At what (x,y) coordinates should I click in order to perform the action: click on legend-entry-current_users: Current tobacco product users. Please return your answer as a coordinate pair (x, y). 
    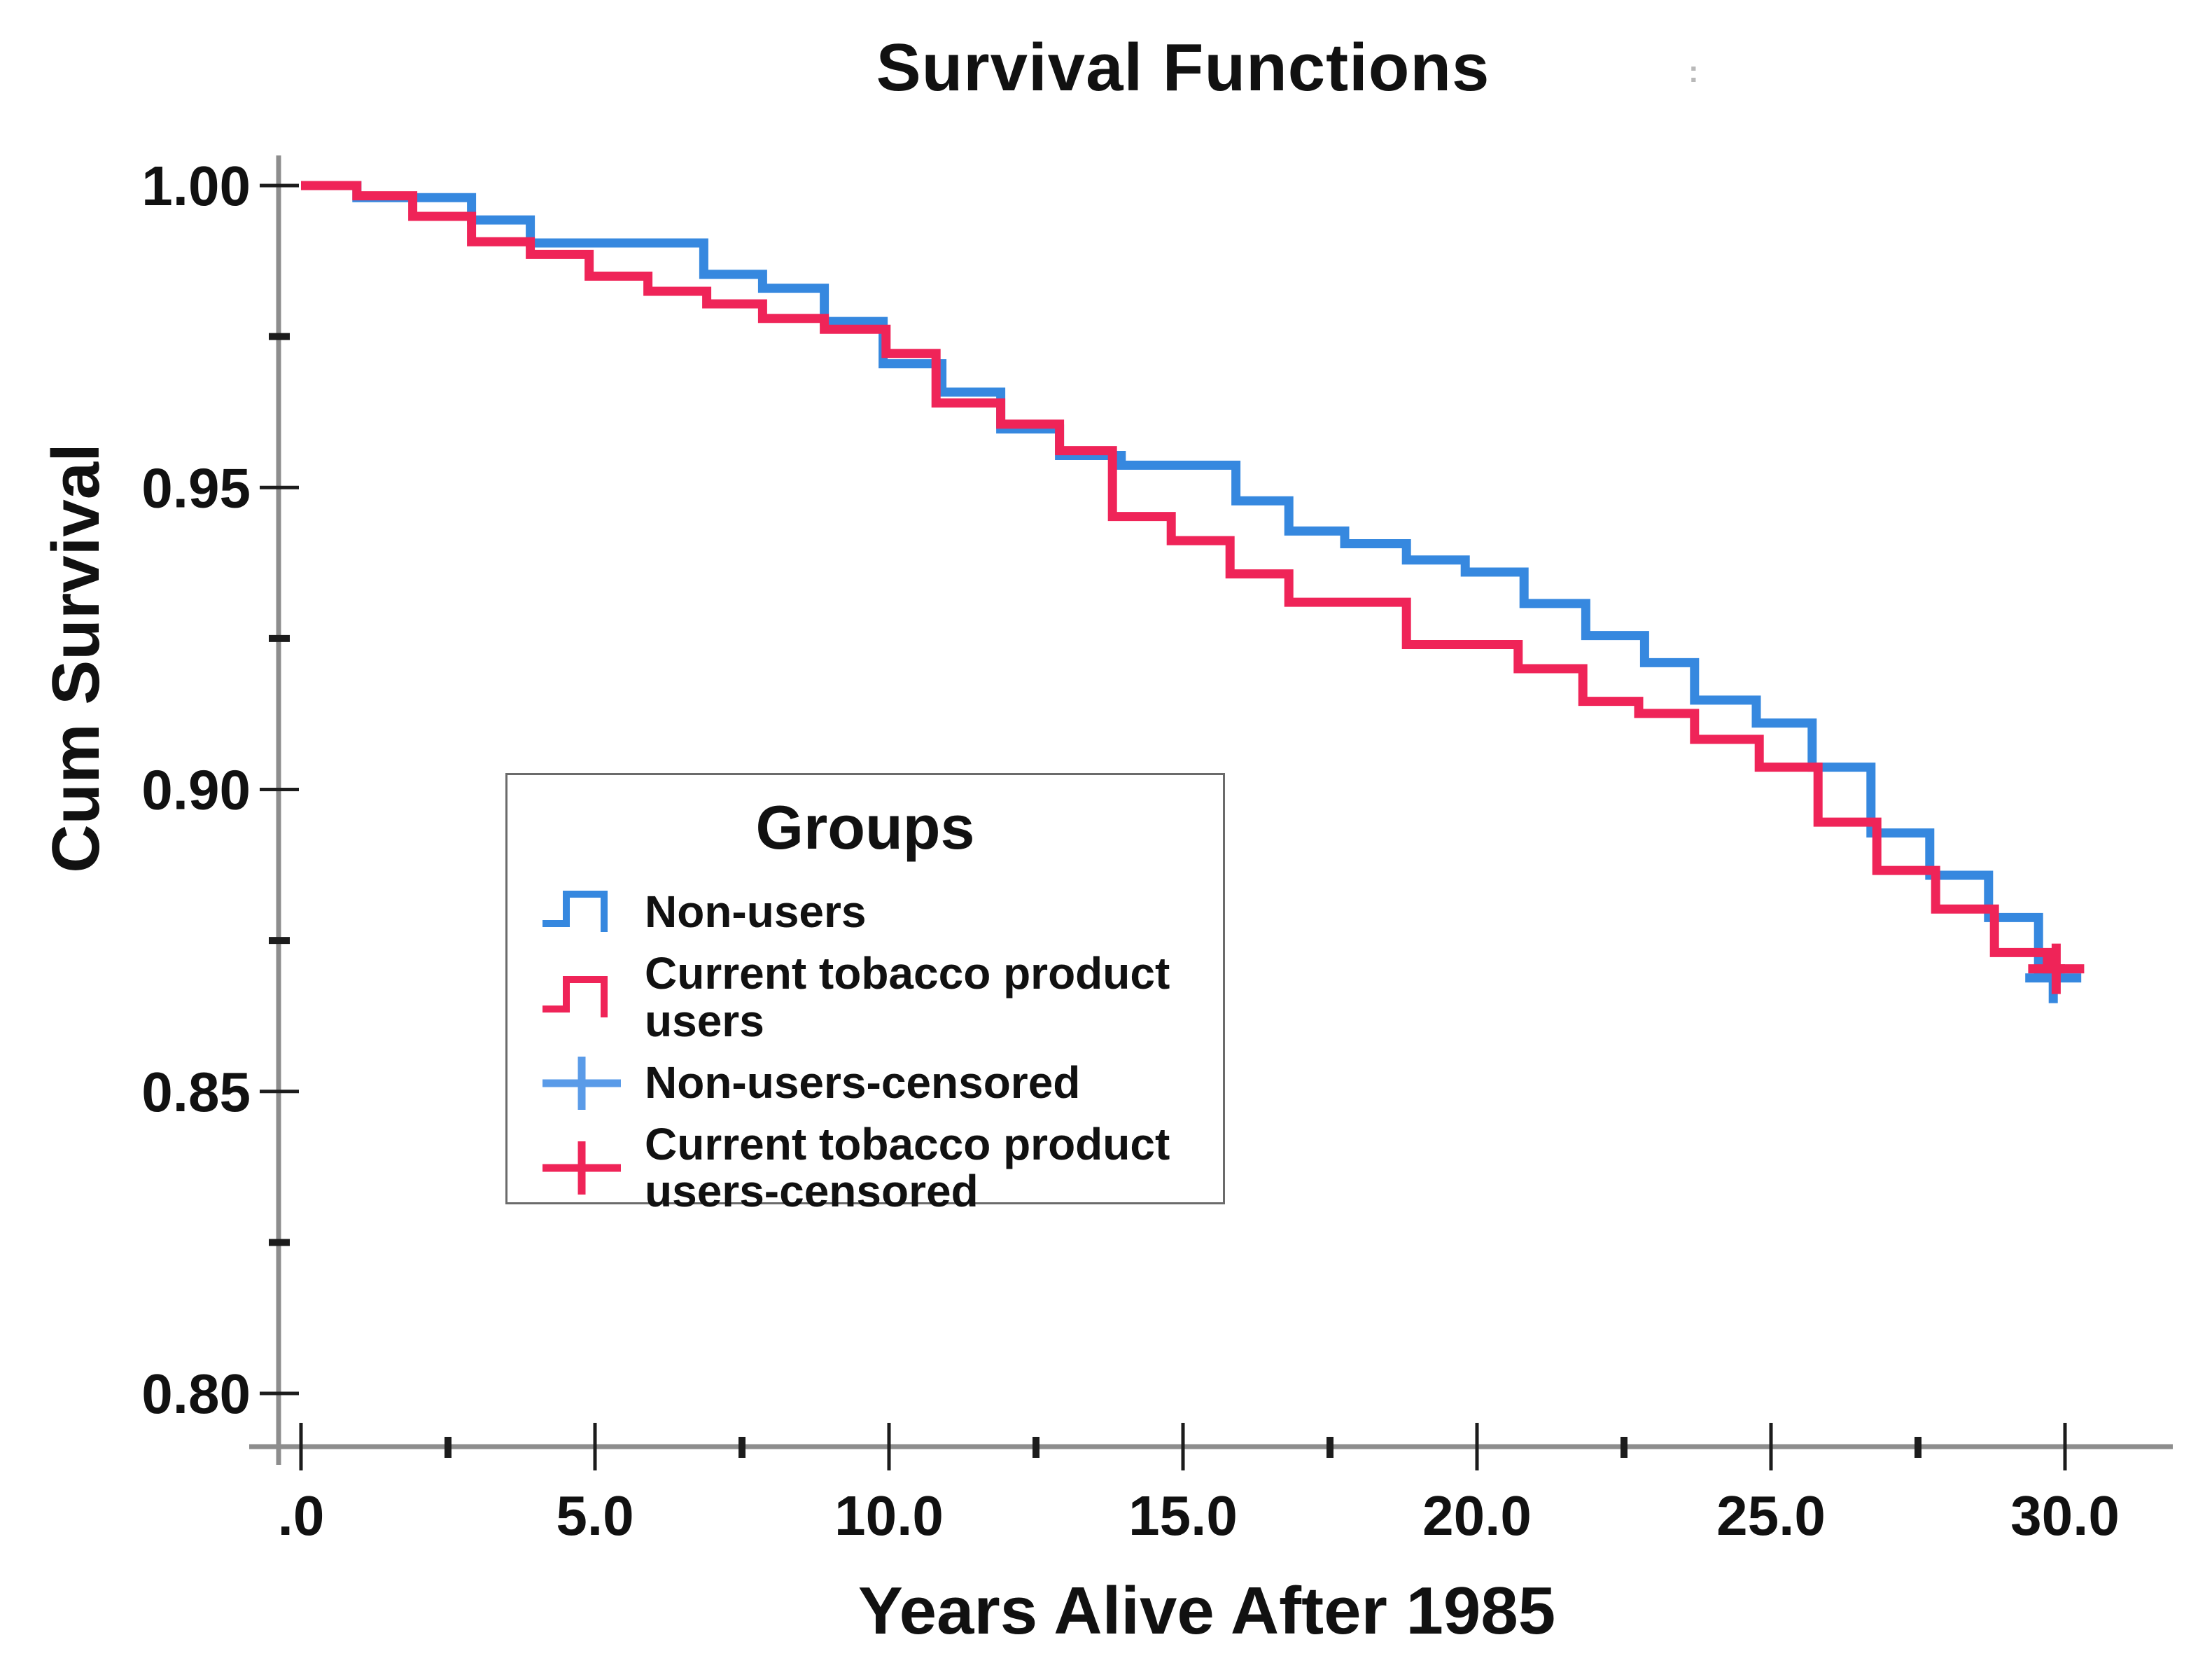
    Looking at the image, I should click on (880, 997).